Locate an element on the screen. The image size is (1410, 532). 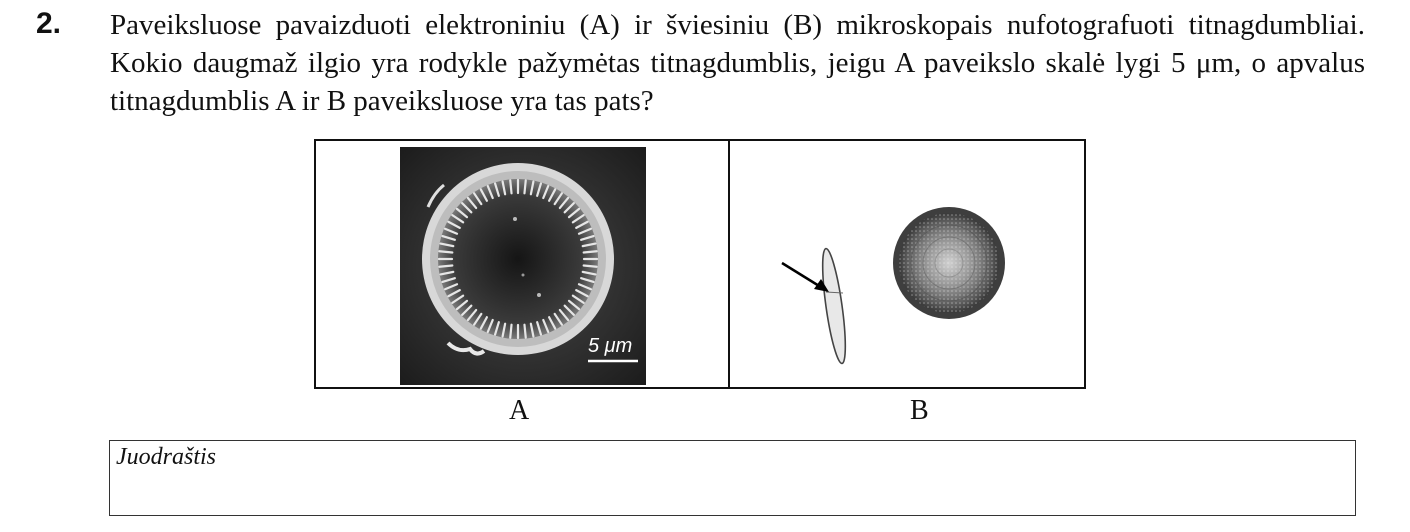
figure-panel-b is located at coordinates (907, 264).